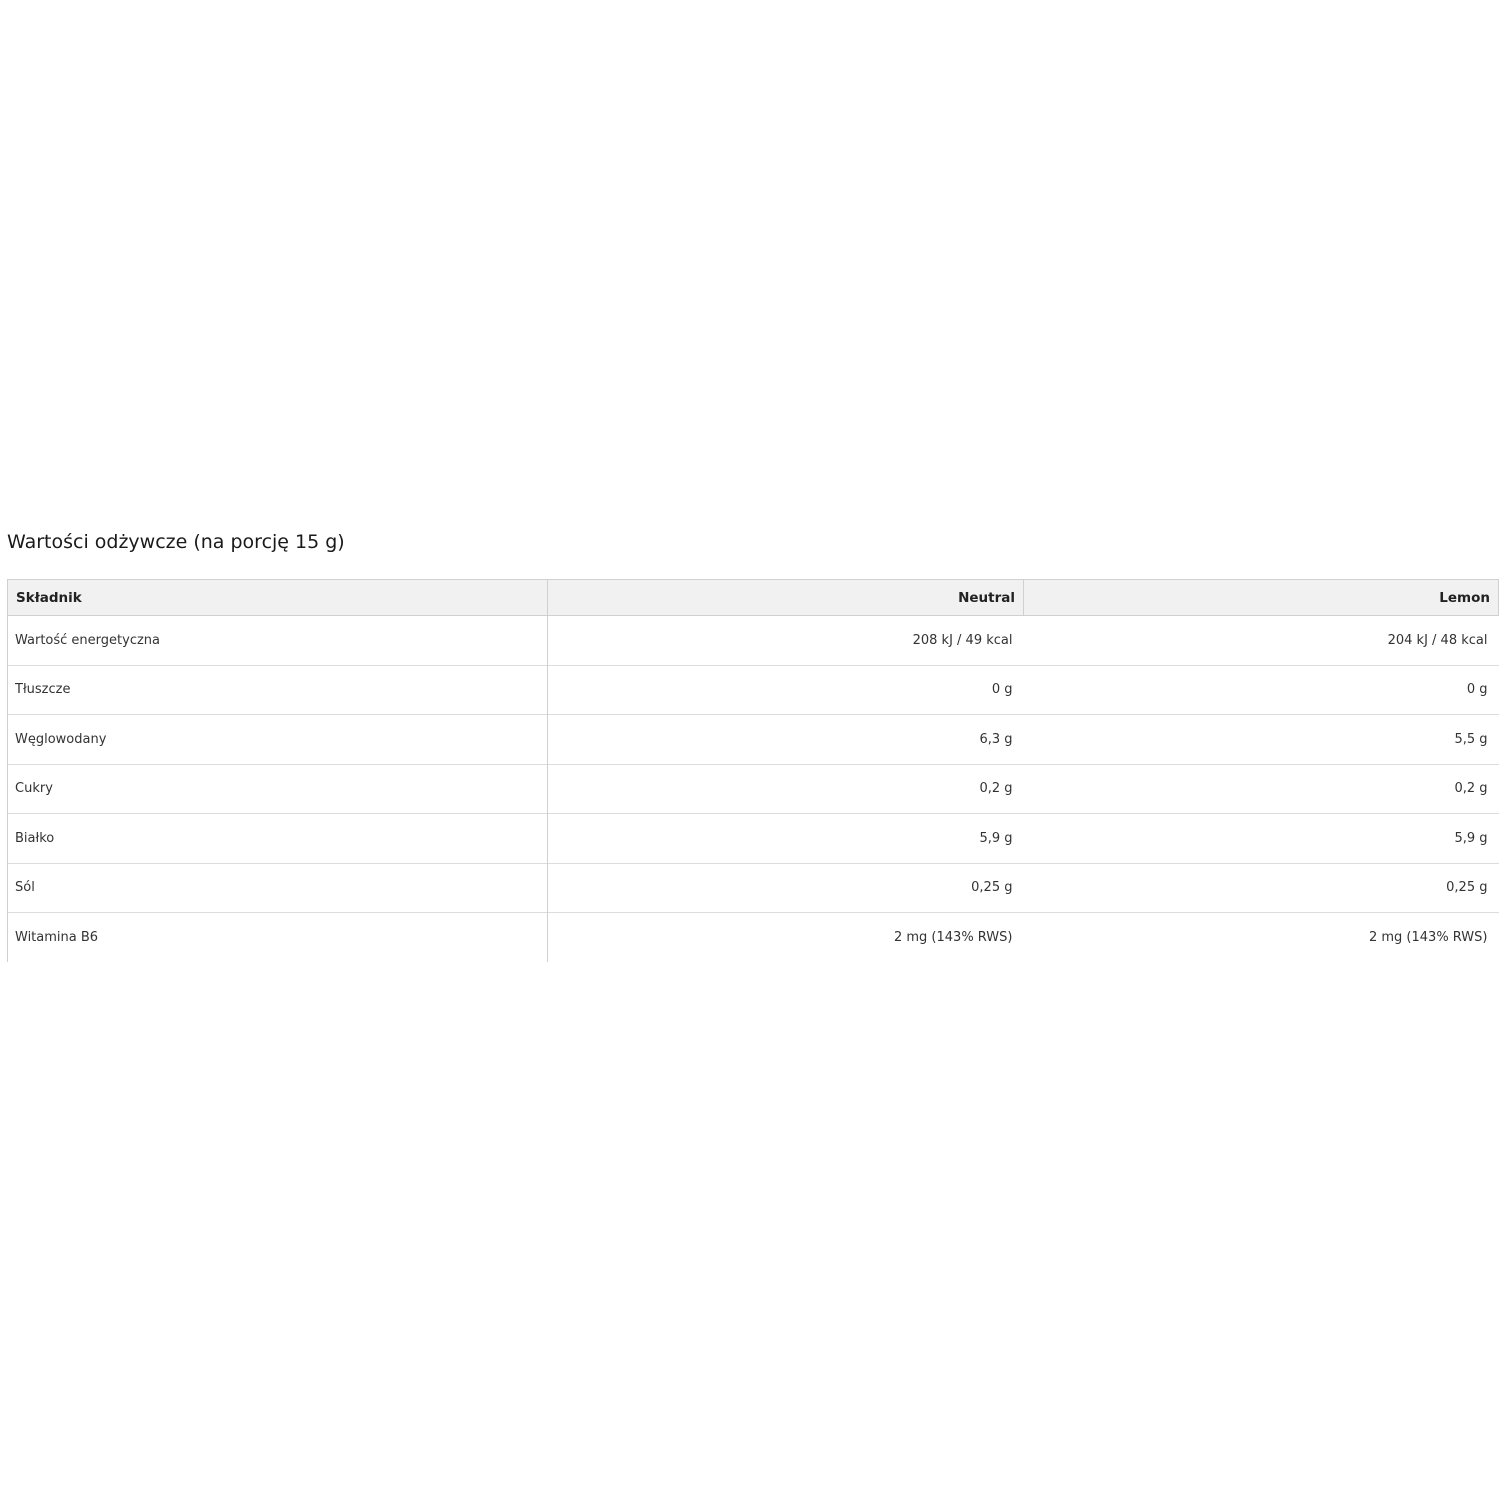 Image resolution: width=1500 pixels, height=1500 pixels. Describe the element at coordinates (1261, 739) in the screenshot. I see `cell-lemon: 5,5 g` at that location.